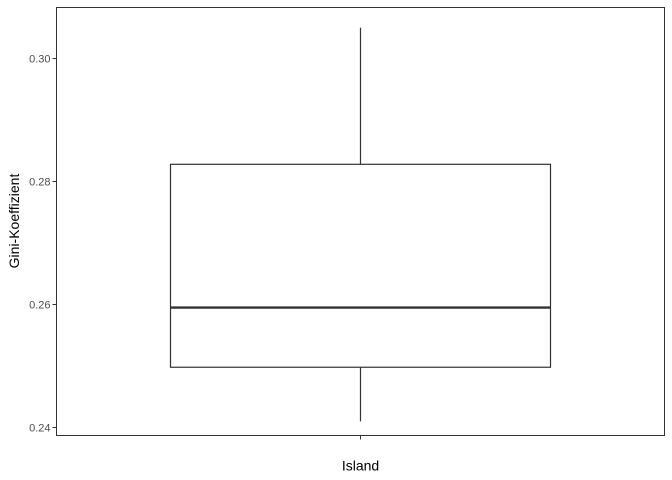 This screenshot has width=672, height=480. What do you see at coordinates (39, 306) in the screenshot?
I see `y-tick-label: 0.26` at bounding box center [39, 306].